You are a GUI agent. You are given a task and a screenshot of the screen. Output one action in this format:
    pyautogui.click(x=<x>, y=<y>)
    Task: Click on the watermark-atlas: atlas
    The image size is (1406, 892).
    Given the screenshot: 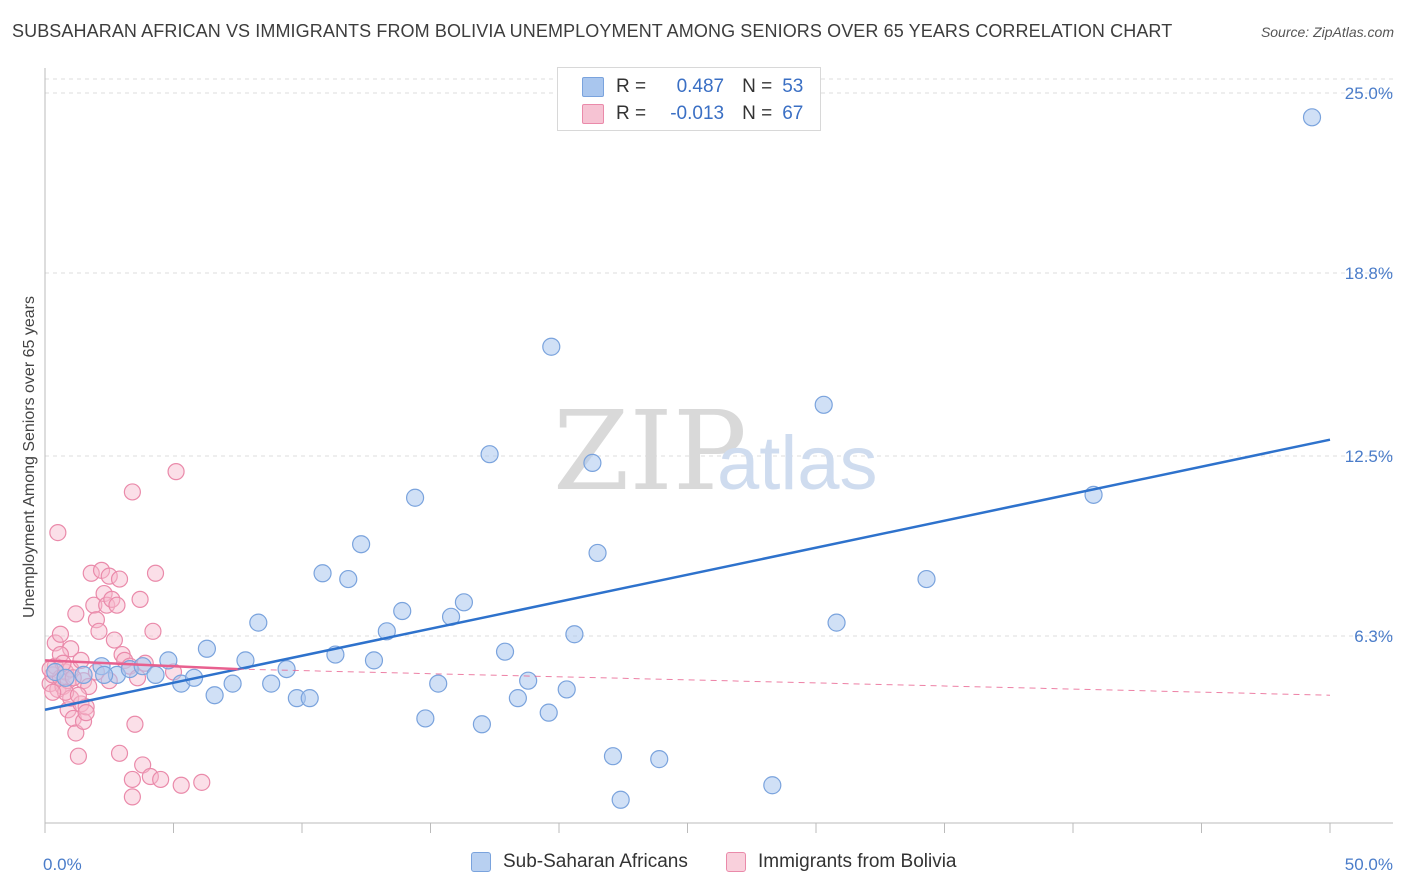 What is the action you would take?
    pyautogui.click(x=797, y=463)
    